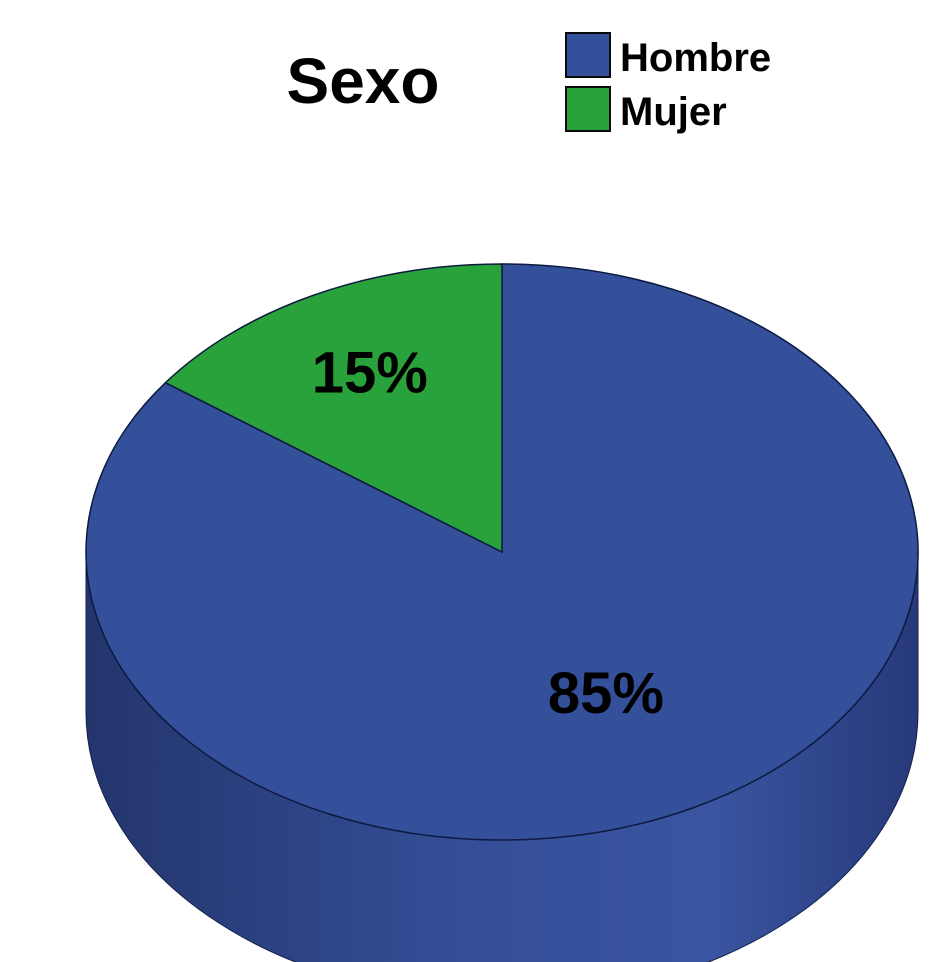 The width and height of the screenshot is (940, 962). Describe the element at coordinates (363, 81) in the screenshot. I see `chart-title: Sexo` at that location.